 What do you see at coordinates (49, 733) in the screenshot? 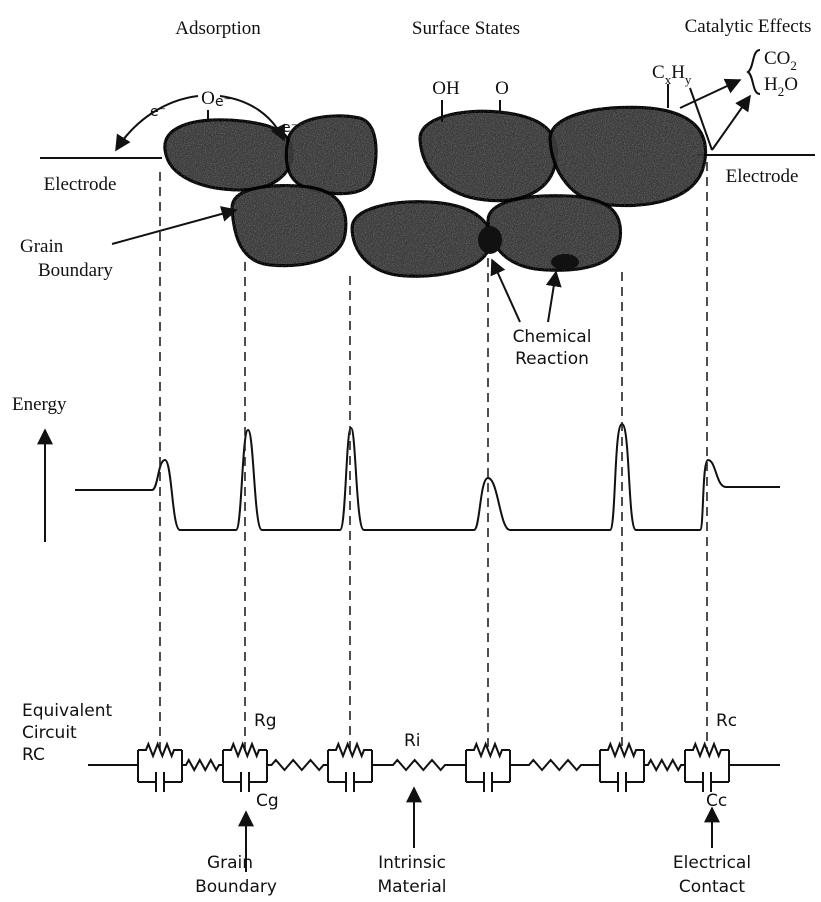
I see `circuit-label: Circuit` at bounding box center [49, 733].